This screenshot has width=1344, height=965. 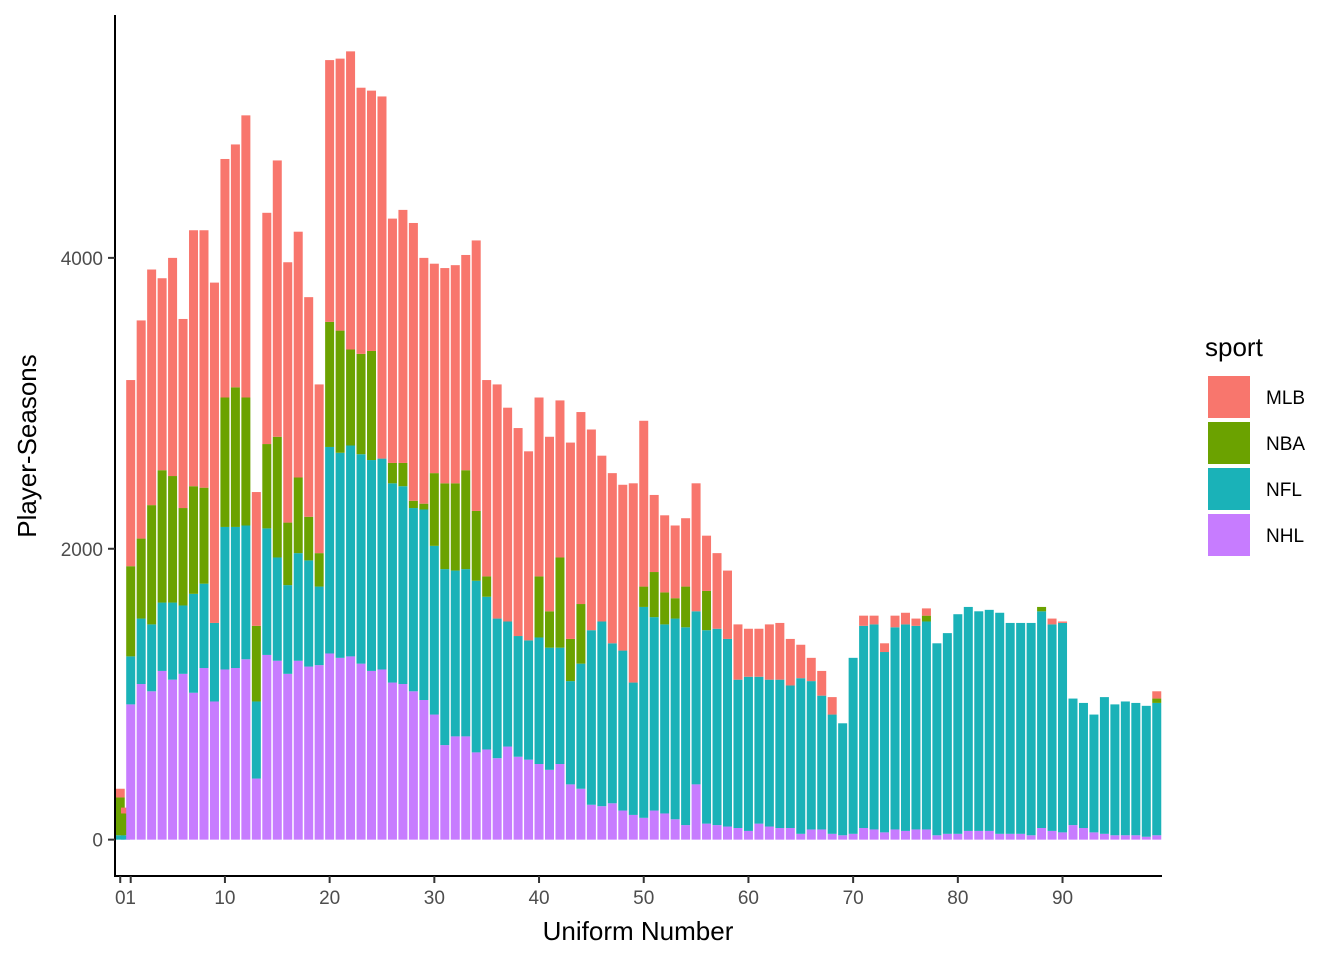 I want to click on x-tick-label: 90, so click(x=1062, y=898).